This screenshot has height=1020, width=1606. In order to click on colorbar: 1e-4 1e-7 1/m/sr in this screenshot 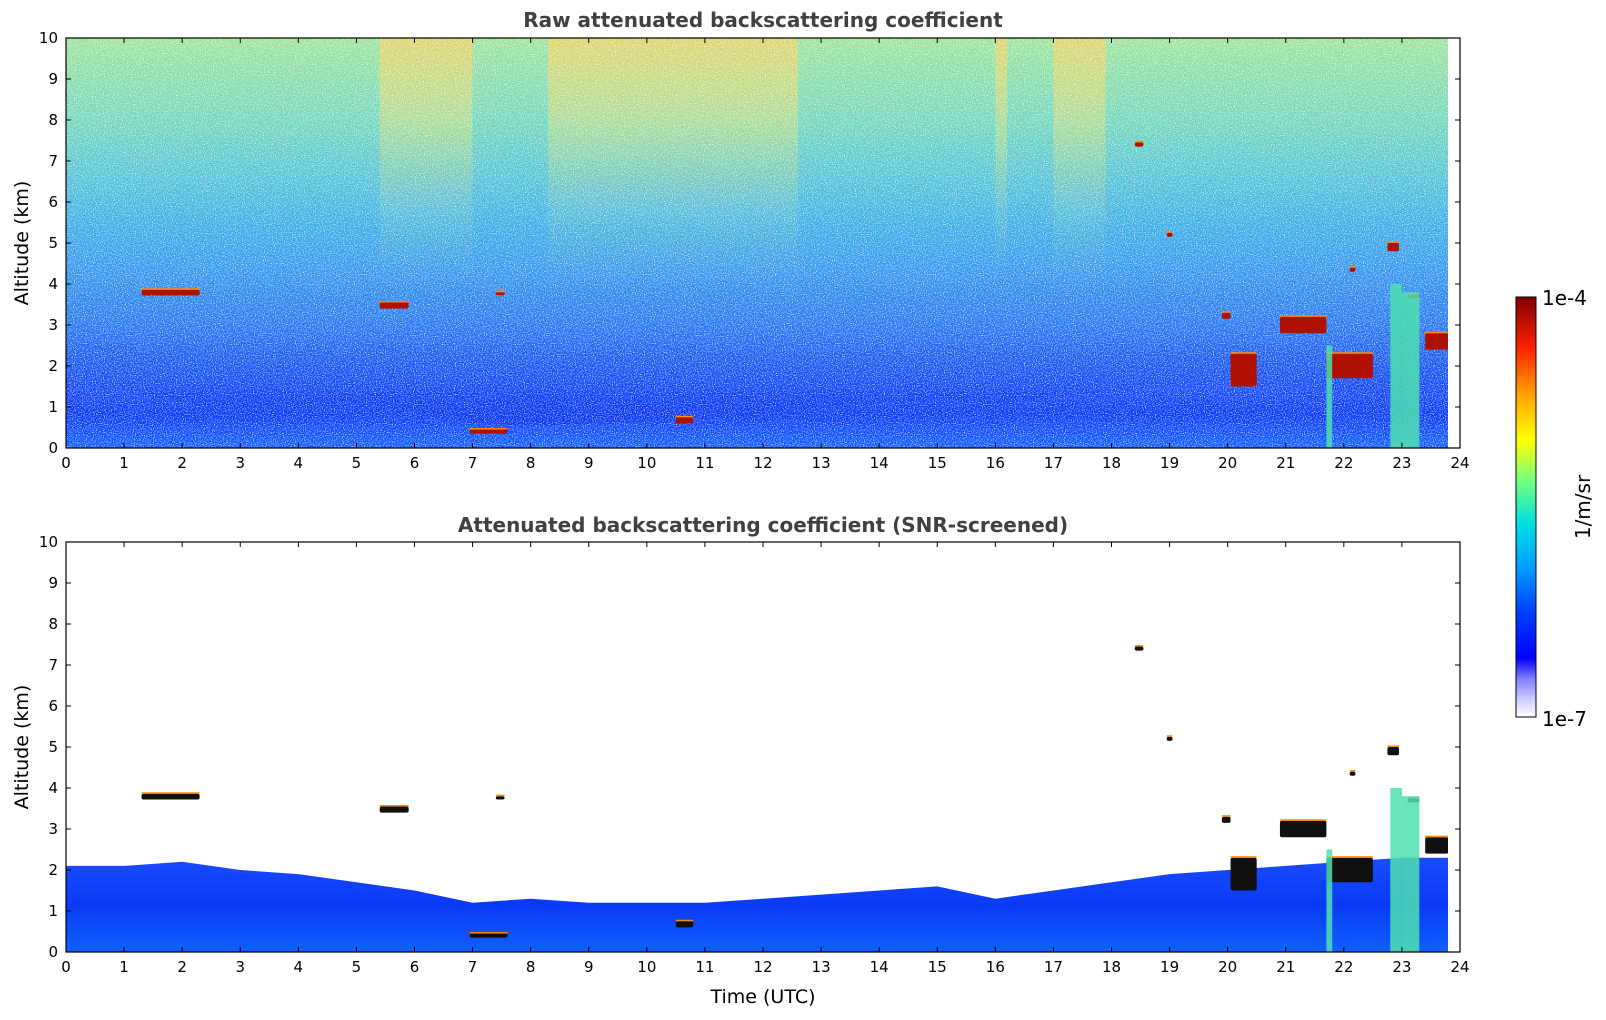, I will do `click(1555, 508)`.